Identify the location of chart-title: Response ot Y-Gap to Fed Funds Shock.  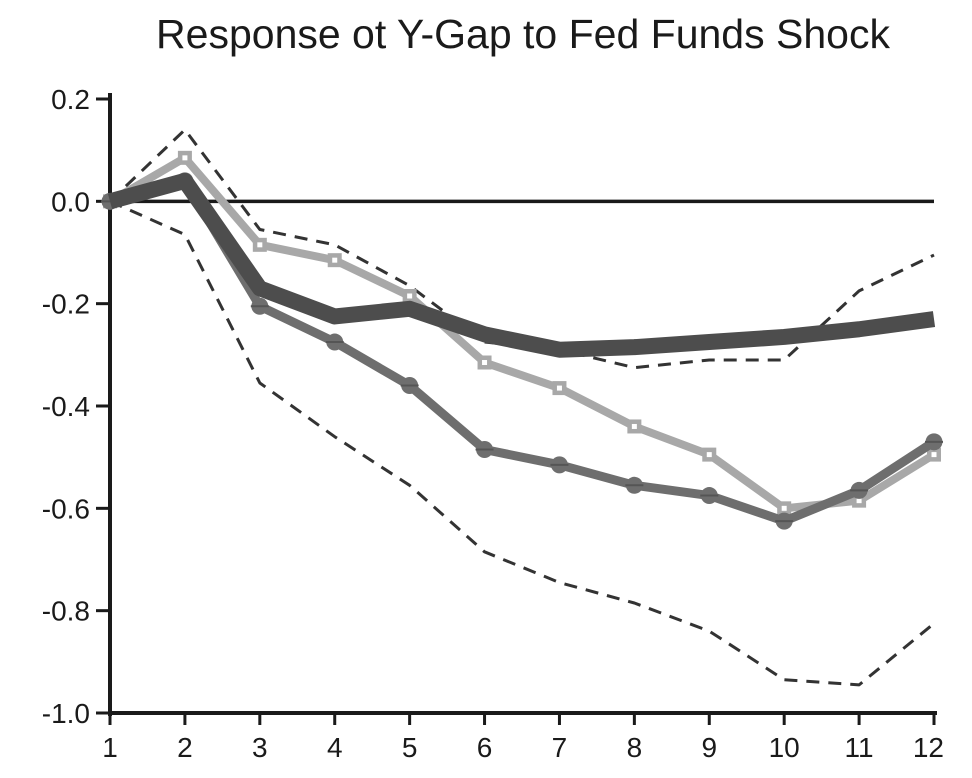
(523, 34).